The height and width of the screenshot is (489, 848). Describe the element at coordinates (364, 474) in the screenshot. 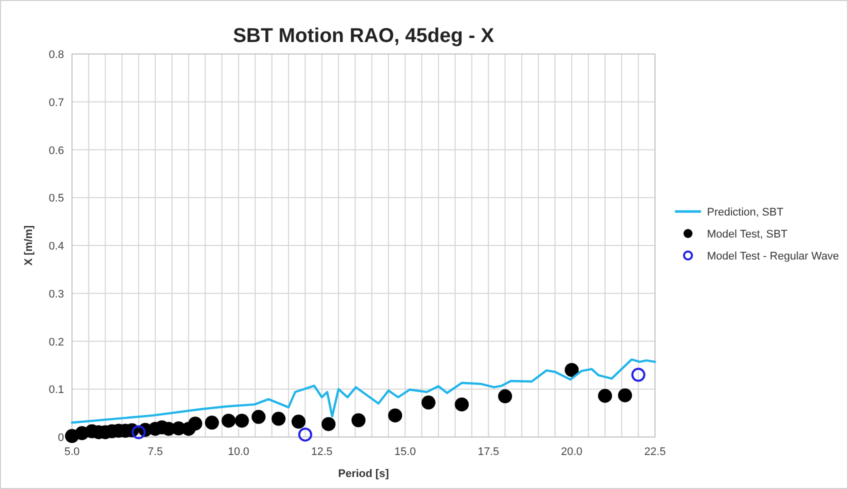

I see `x-axis-title: Period [s]` at that location.